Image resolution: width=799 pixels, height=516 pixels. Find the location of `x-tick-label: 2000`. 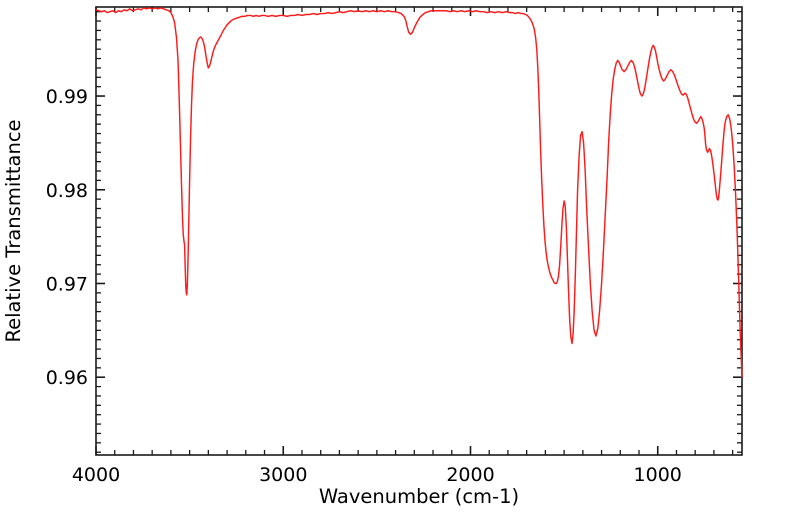

x-tick-label: 2000 is located at coordinates (470, 475).